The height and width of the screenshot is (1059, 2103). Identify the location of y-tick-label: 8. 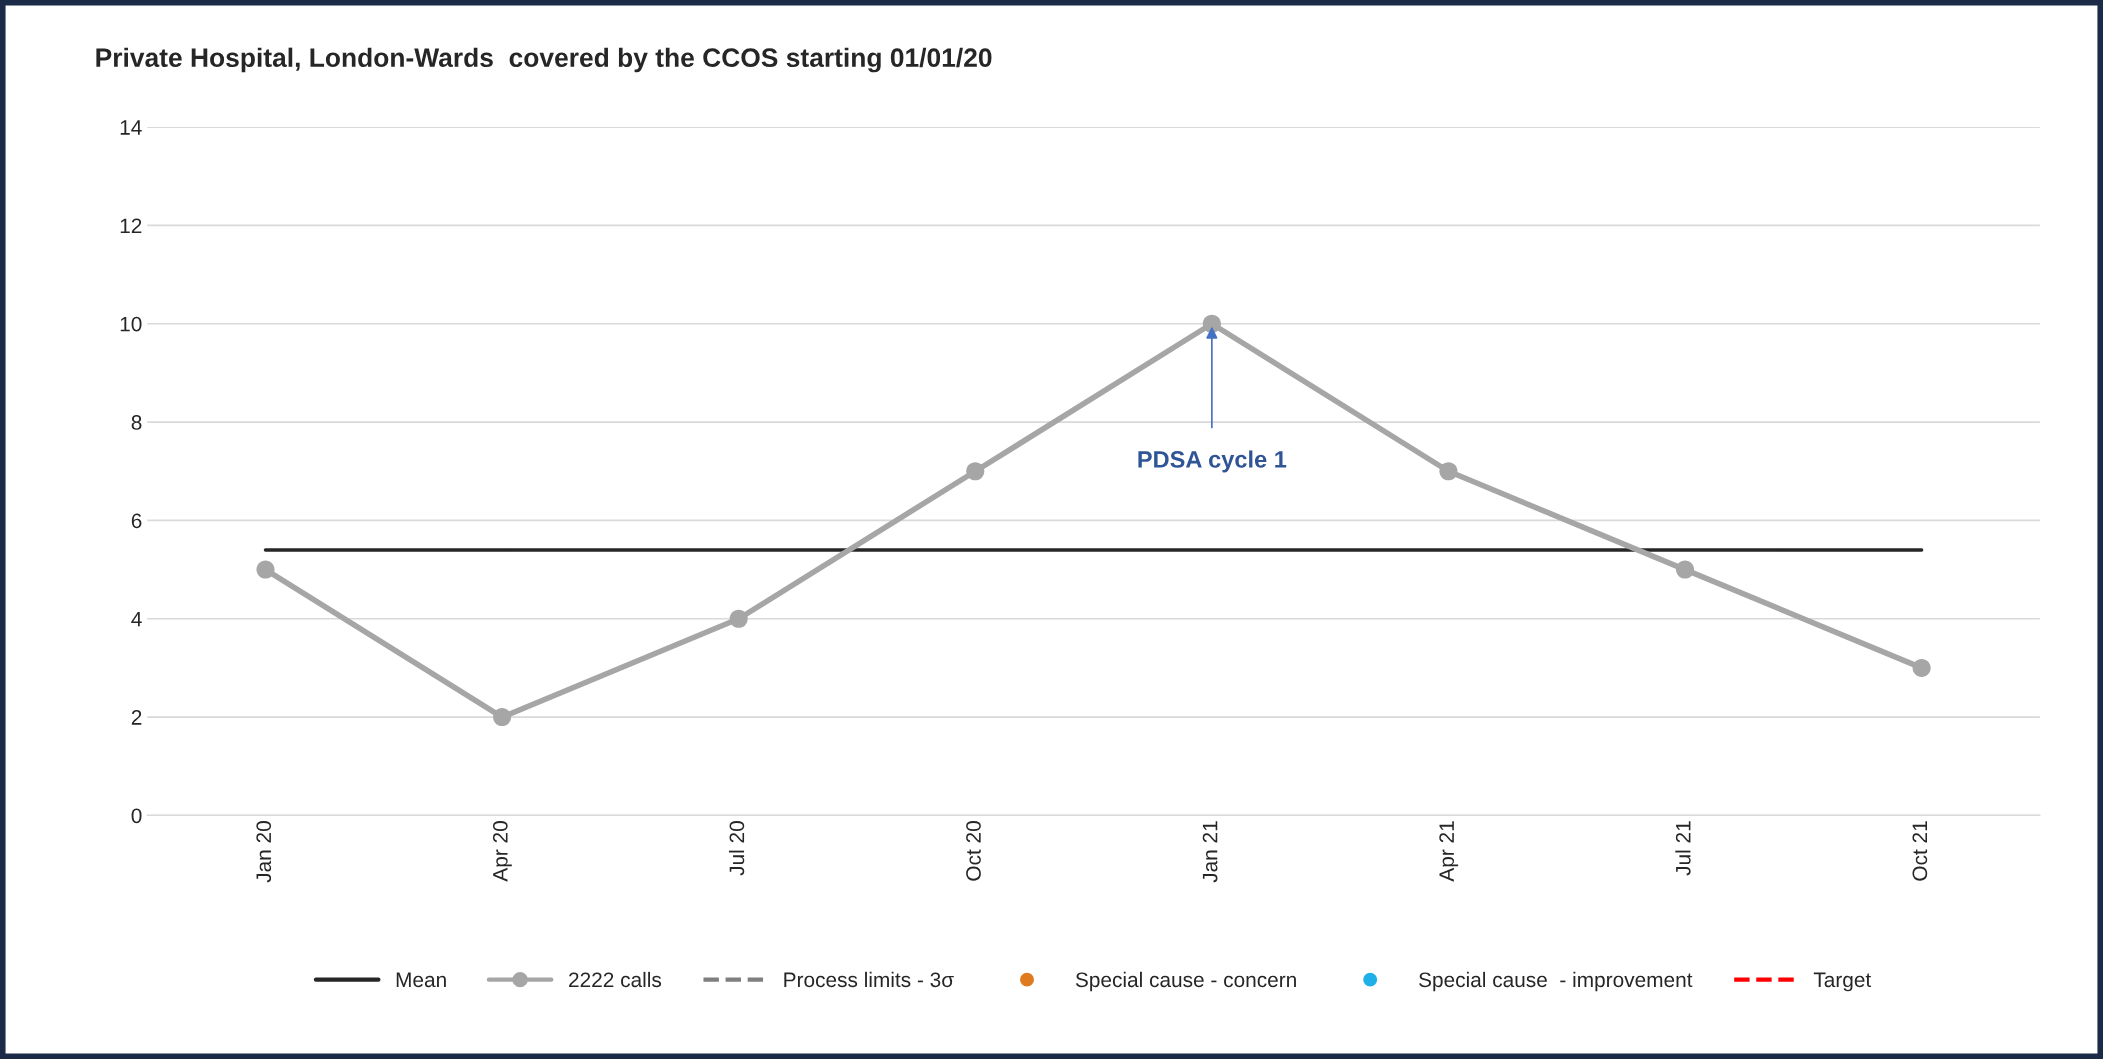
(136, 422).